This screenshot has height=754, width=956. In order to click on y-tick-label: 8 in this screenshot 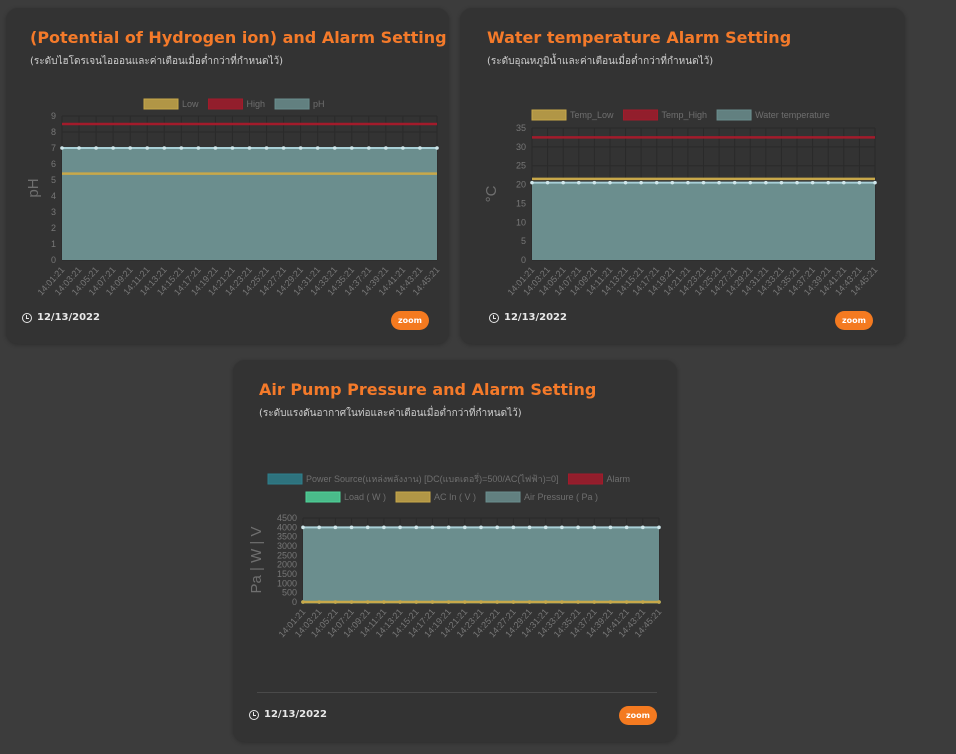, I will do `click(53, 132)`.